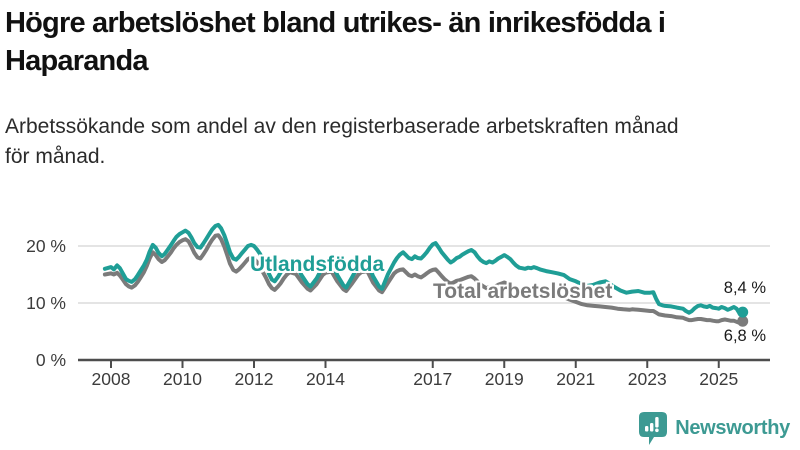  I want to click on page-subtitle-line2: för månad., so click(55, 156).